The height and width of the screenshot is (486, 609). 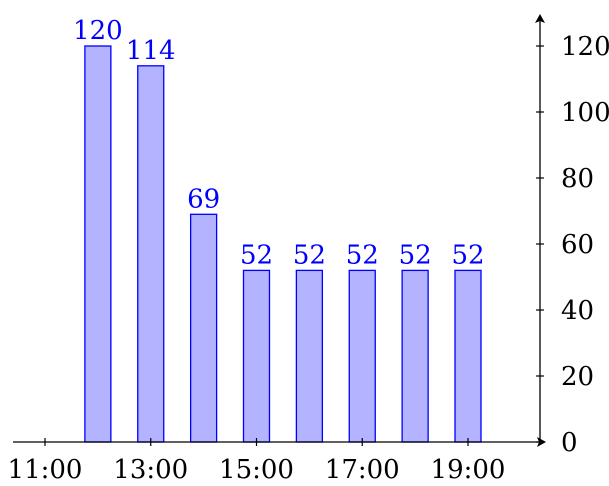 What do you see at coordinates (362, 470) in the screenshot?
I see `x-tick-label: 17:00` at bounding box center [362, 470].